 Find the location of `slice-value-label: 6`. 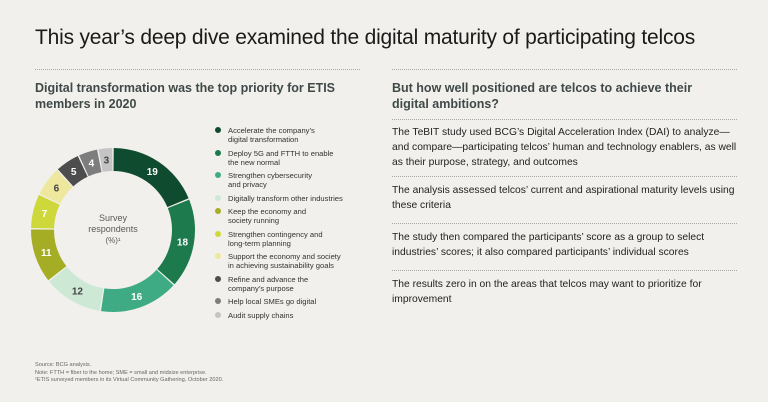

slice-value-label: 6 is located at coordinates (57, 189).